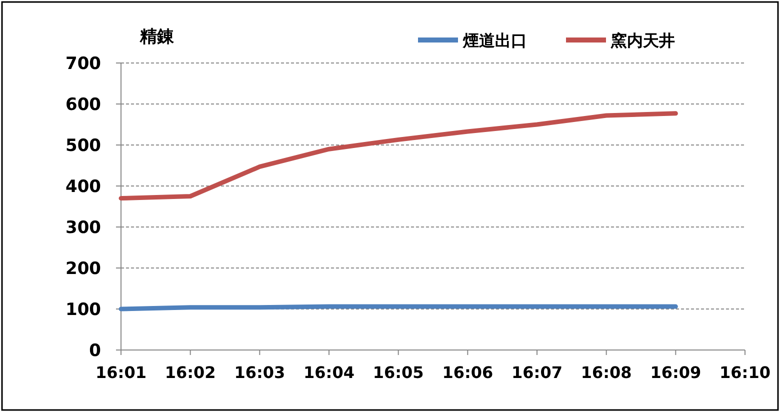  I want to click on x-tick-label: 16:04, so click(329, 372).